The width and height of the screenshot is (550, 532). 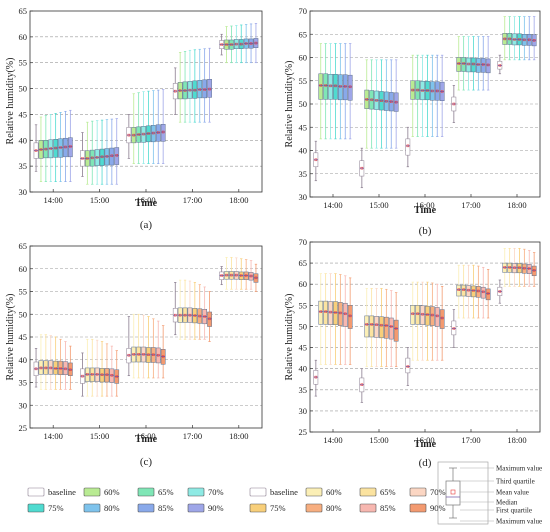 What do you see at coordinates (453, 492) in the screenshot?
I see `key-mean` at bounding box center [453, 492].